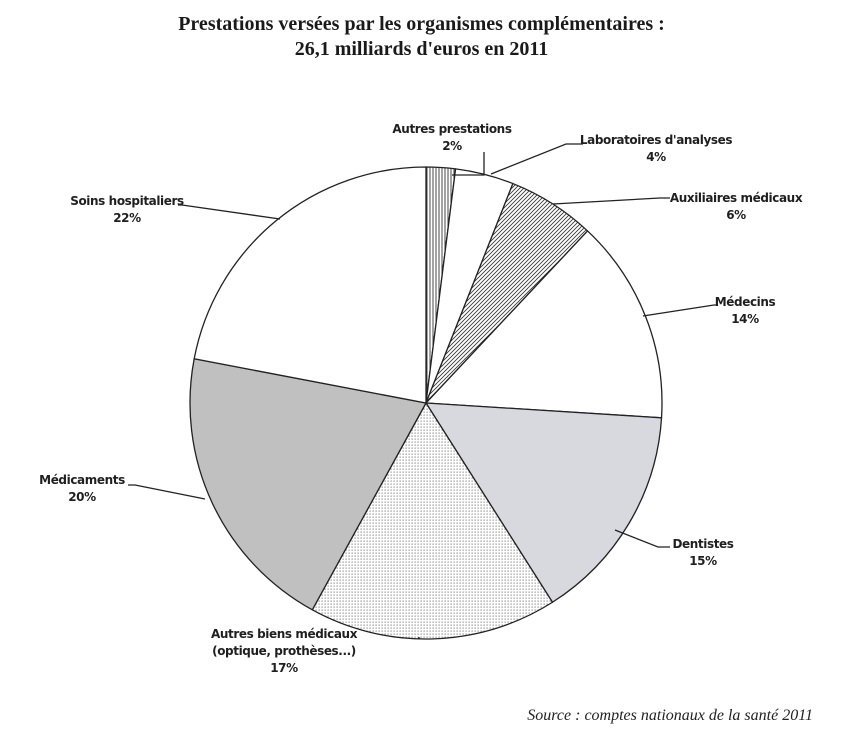  I want to click on pie-slice-soins-hospitaliers, so click(310, 285).